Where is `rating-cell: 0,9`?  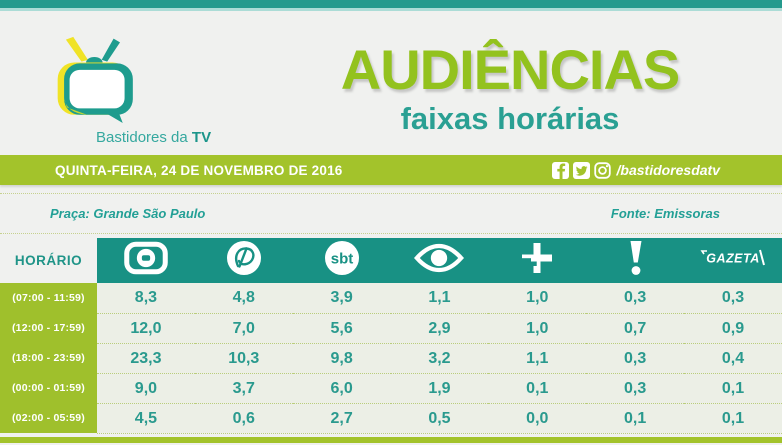 rating-cell: 0,9 is located at coordinates (733, 328).